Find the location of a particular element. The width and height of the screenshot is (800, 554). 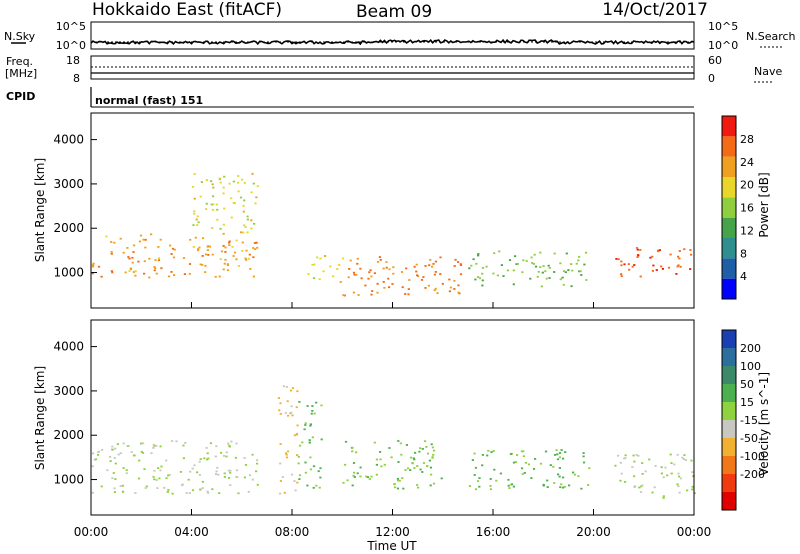

nsky-label: N.Sky is located at coordinates (20, 36).